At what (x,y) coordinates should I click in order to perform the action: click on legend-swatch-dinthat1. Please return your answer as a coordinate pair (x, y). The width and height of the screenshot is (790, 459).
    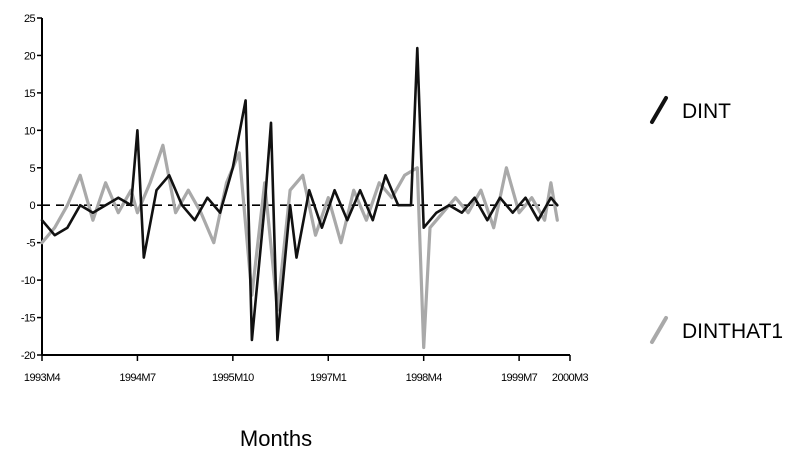
    Looking at the image, I should click on (659, 330).